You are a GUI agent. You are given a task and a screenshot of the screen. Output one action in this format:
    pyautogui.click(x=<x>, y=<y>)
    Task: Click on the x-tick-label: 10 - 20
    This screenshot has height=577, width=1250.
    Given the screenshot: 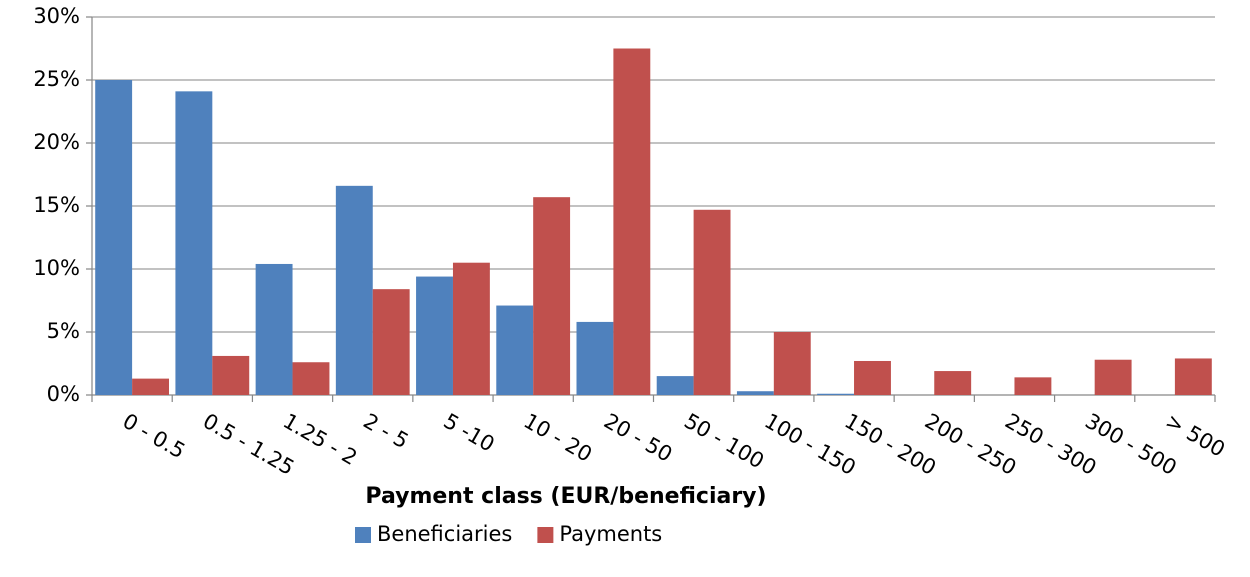 What is the action you would take?
    pyautogui.click(x=558, y=438)
    